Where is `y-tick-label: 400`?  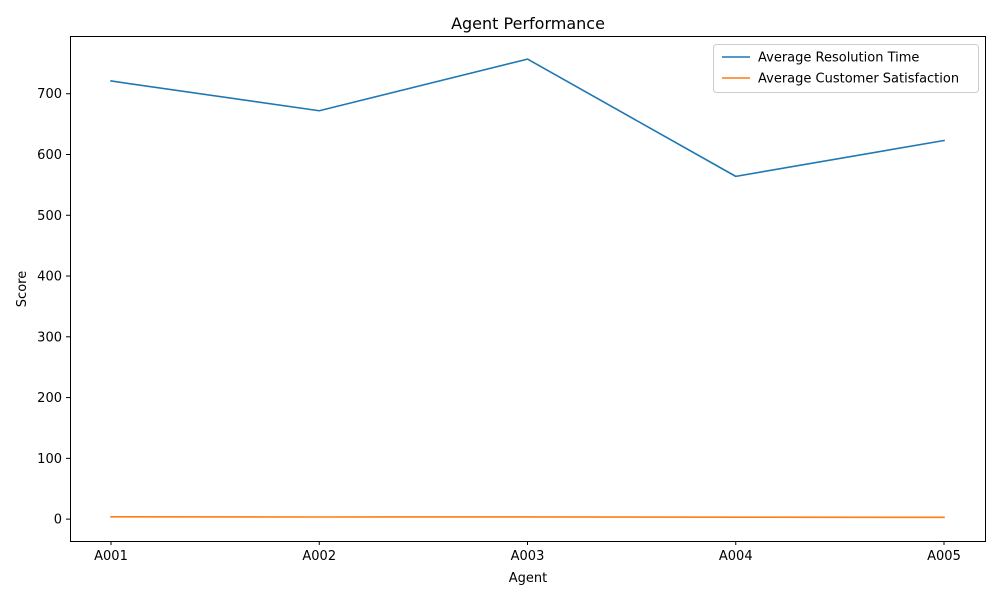 y-tick-label: 400 is located at coordinates (49, 277).